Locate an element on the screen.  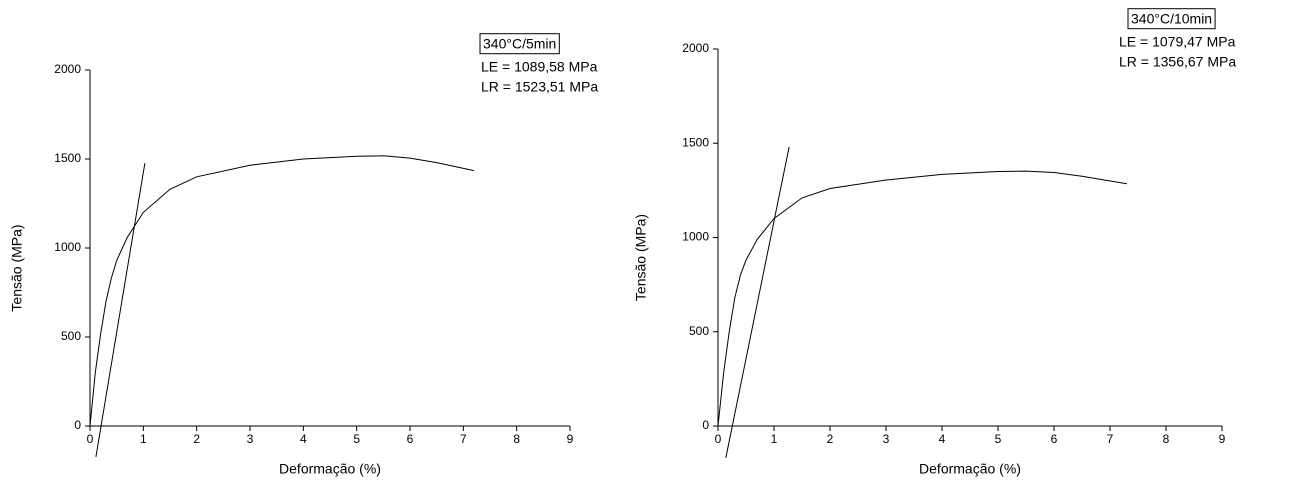
annotation: 340°C/10min is located at coordinates (1171, 19).